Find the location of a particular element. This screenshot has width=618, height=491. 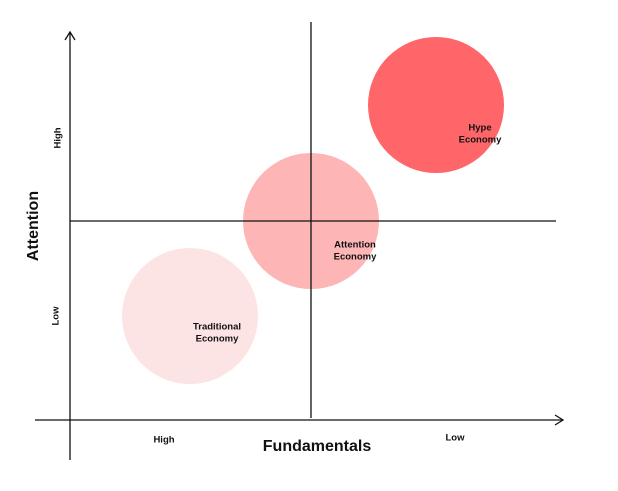

node-label: Traditional is located at coordinates (217, 327).